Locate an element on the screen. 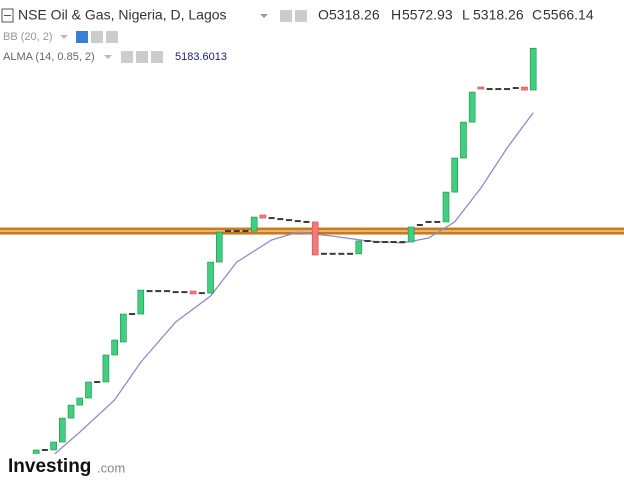  ohlc-letter: O is located at coordinates (323, 15).